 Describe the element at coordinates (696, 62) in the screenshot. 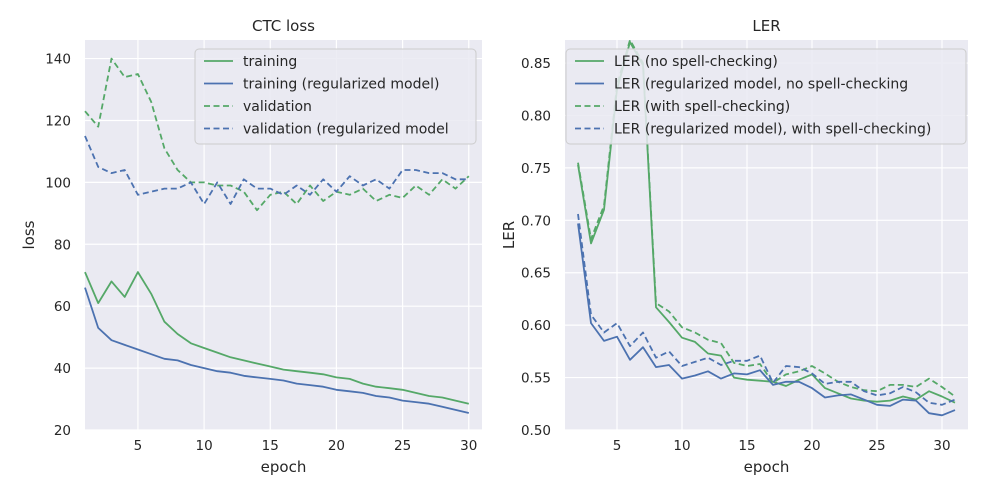

I see `ler-legend-label-1: LER (no spell-checking)` at that location.